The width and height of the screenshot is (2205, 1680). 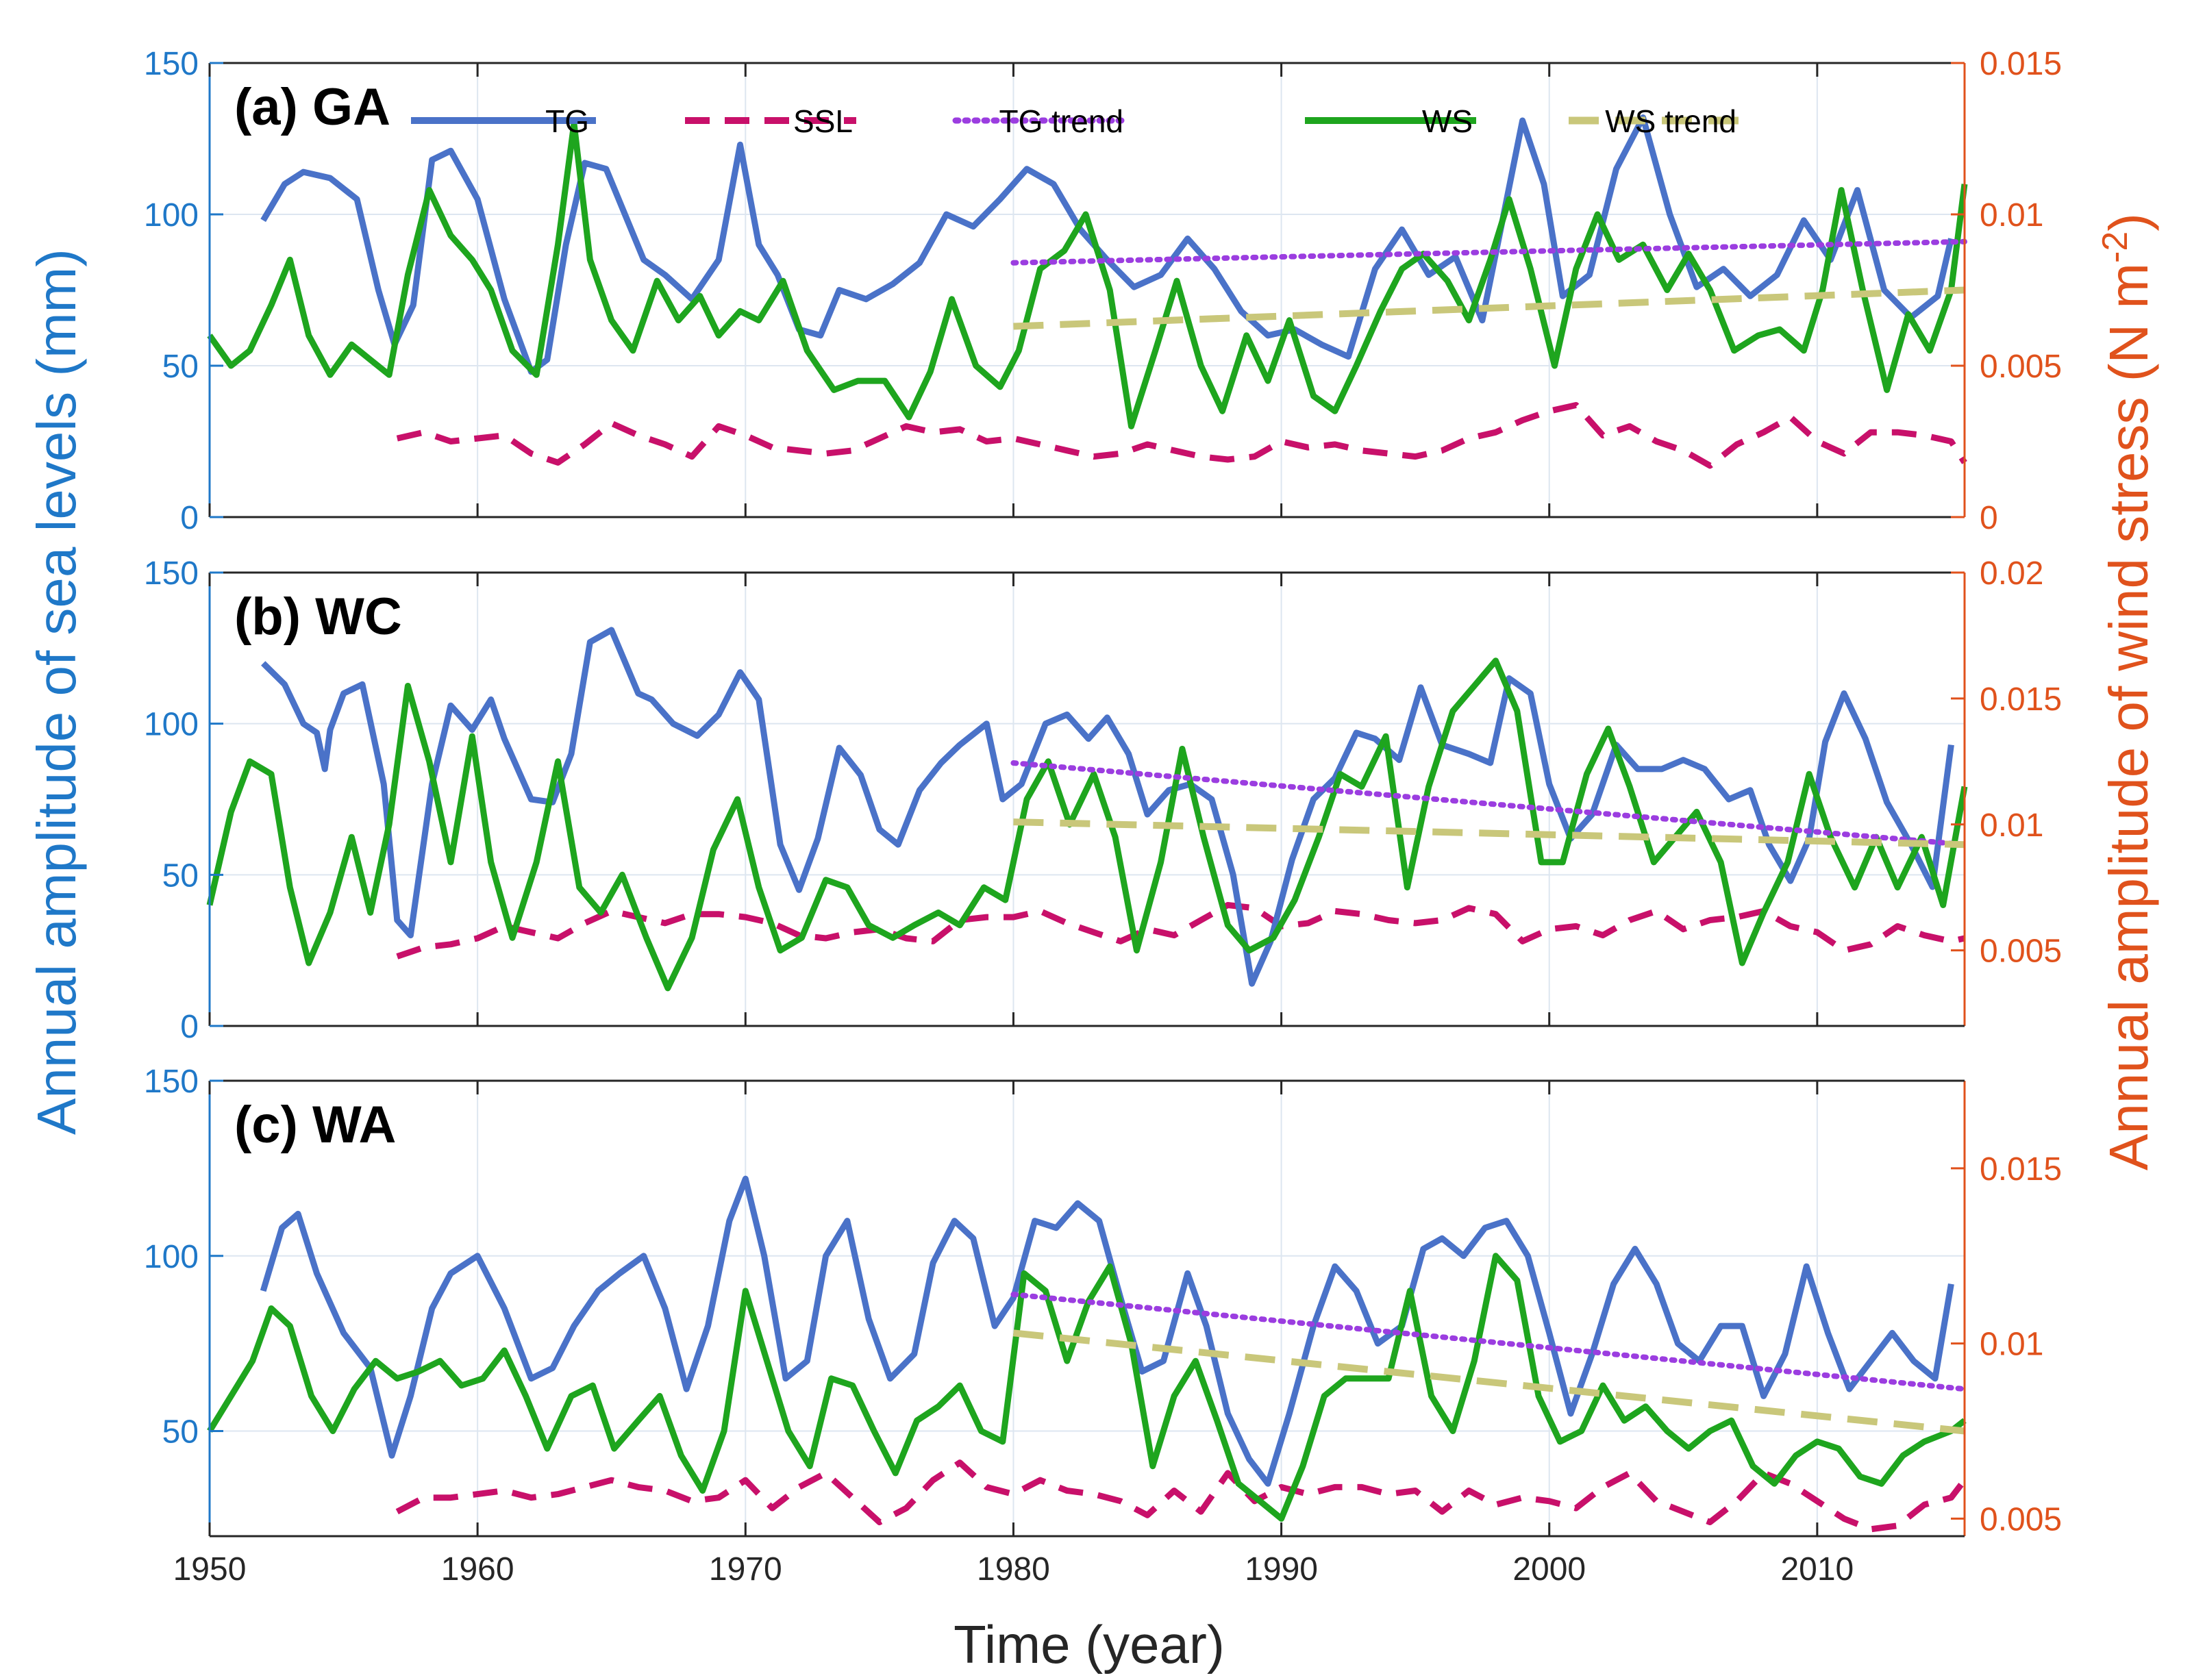 What do you see at coordinates (1448, 121) in the screenshot?
I see `legend-label-ws: WS` at bounding box center [1448, 121].